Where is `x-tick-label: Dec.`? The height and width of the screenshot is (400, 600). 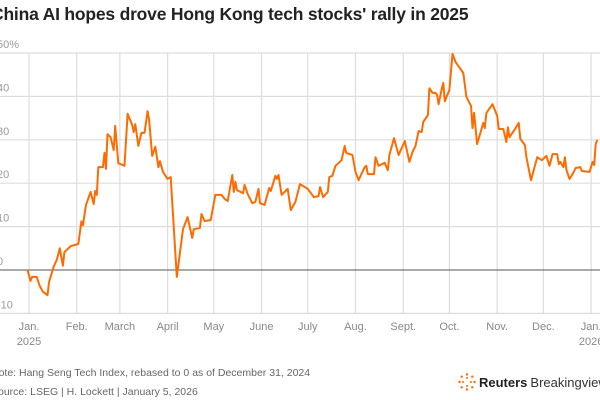
x-tick-label: Dec. is located at coordinates (543, 327).